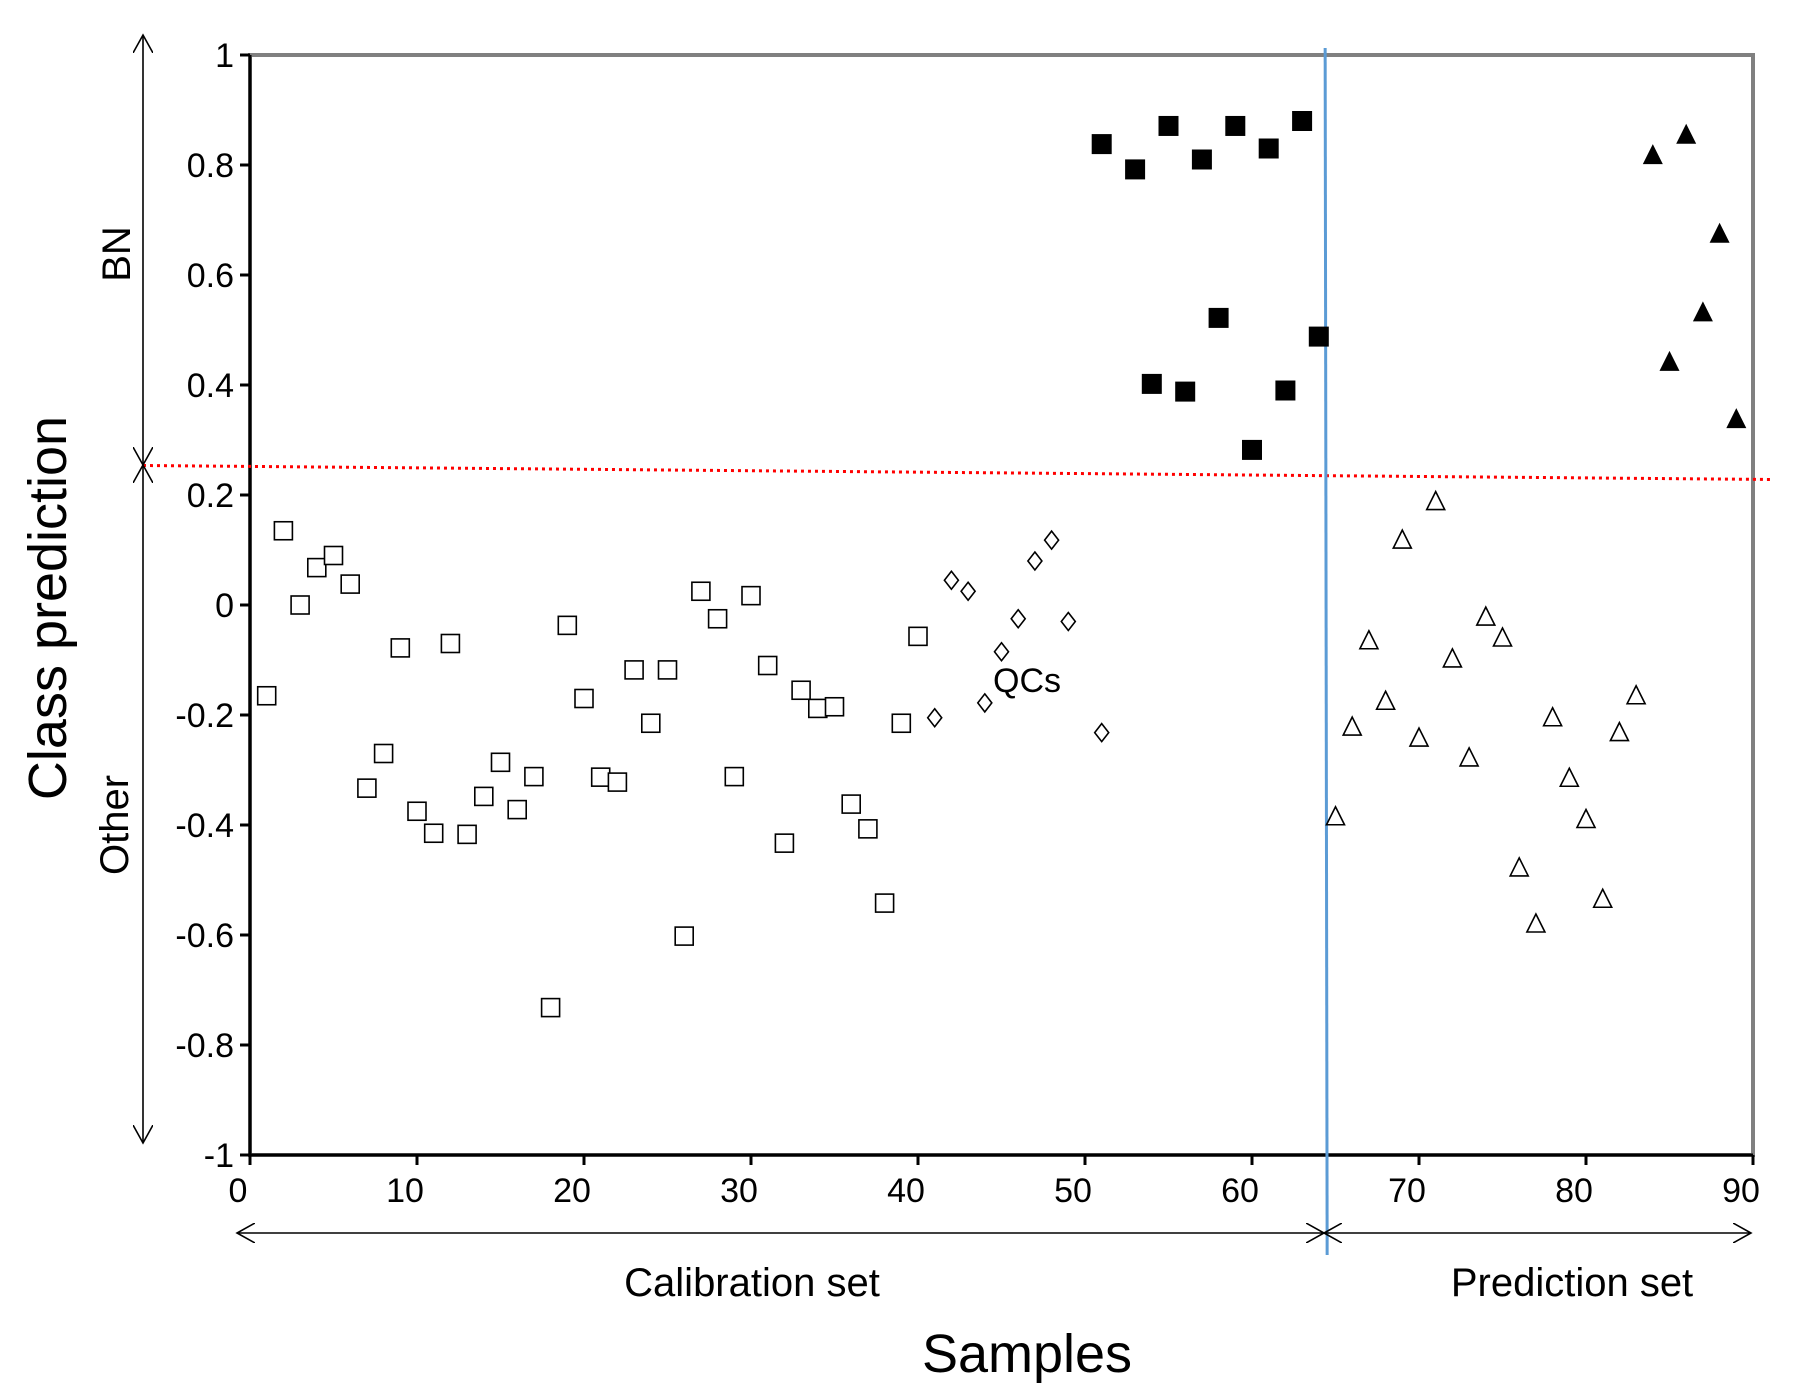 The width and height of the screenshot is (1796, 1398). Describe the element at coordinates (224, 606) in the screenshot. I see `y-tick-label: 0` at that location.